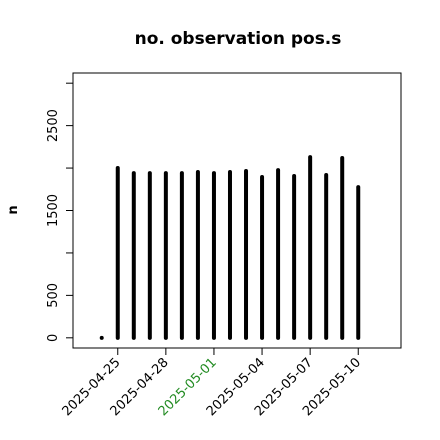 The height and width of the screenshot is (440, 440). Describe the element at coordinates (53, 210) in the screenshot. I see `y-tick-label: 1500` at that location.